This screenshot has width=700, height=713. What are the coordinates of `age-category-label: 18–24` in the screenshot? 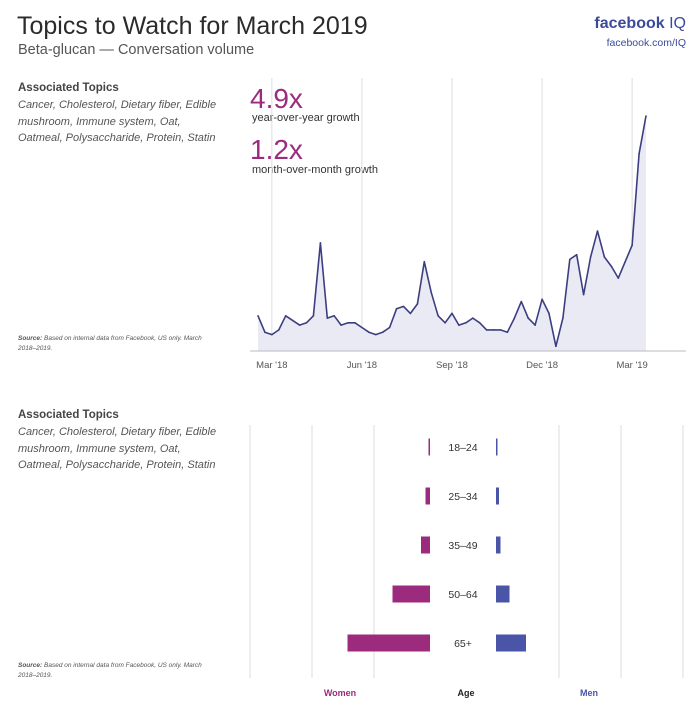 It's located at (462, 448).